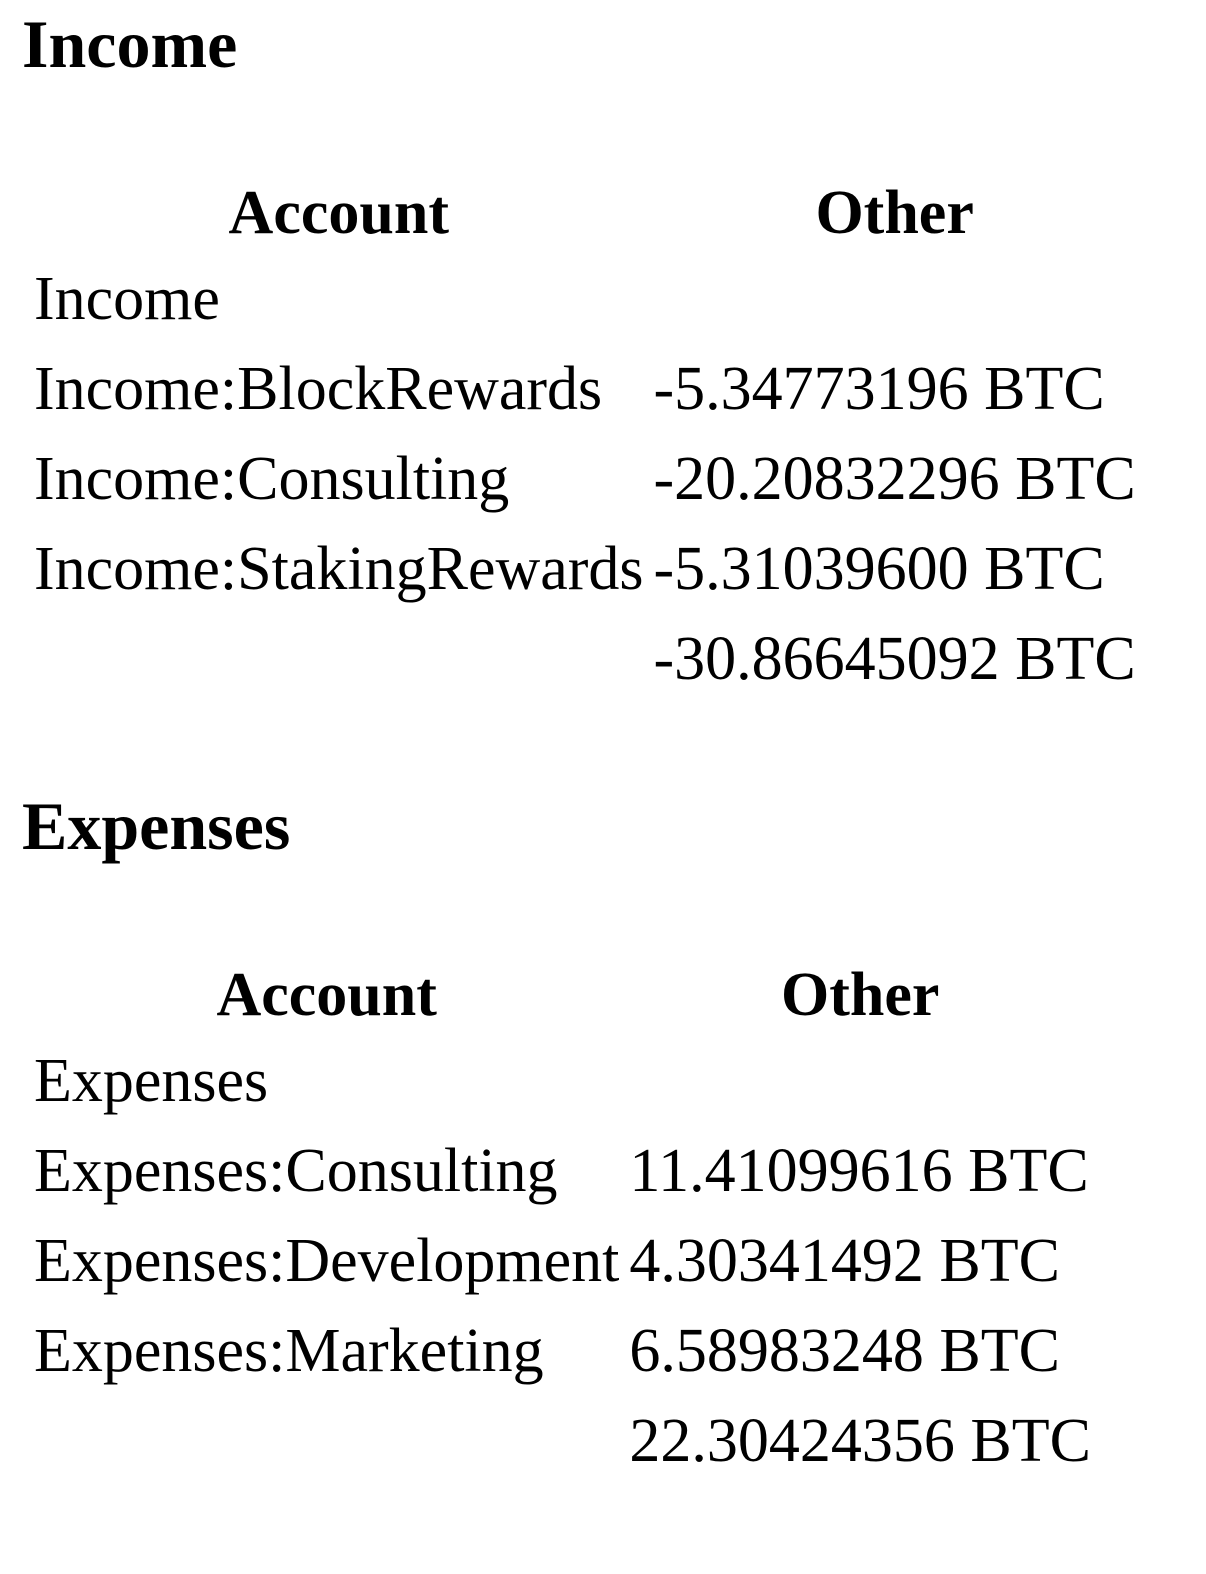 The height and width of the screenshot is (1574, 1206). What do you see at coordinates (296, 1170) in the screenshot?
I see `account-cell: Expenses:Consulting` at bounding box center [296, 1170].